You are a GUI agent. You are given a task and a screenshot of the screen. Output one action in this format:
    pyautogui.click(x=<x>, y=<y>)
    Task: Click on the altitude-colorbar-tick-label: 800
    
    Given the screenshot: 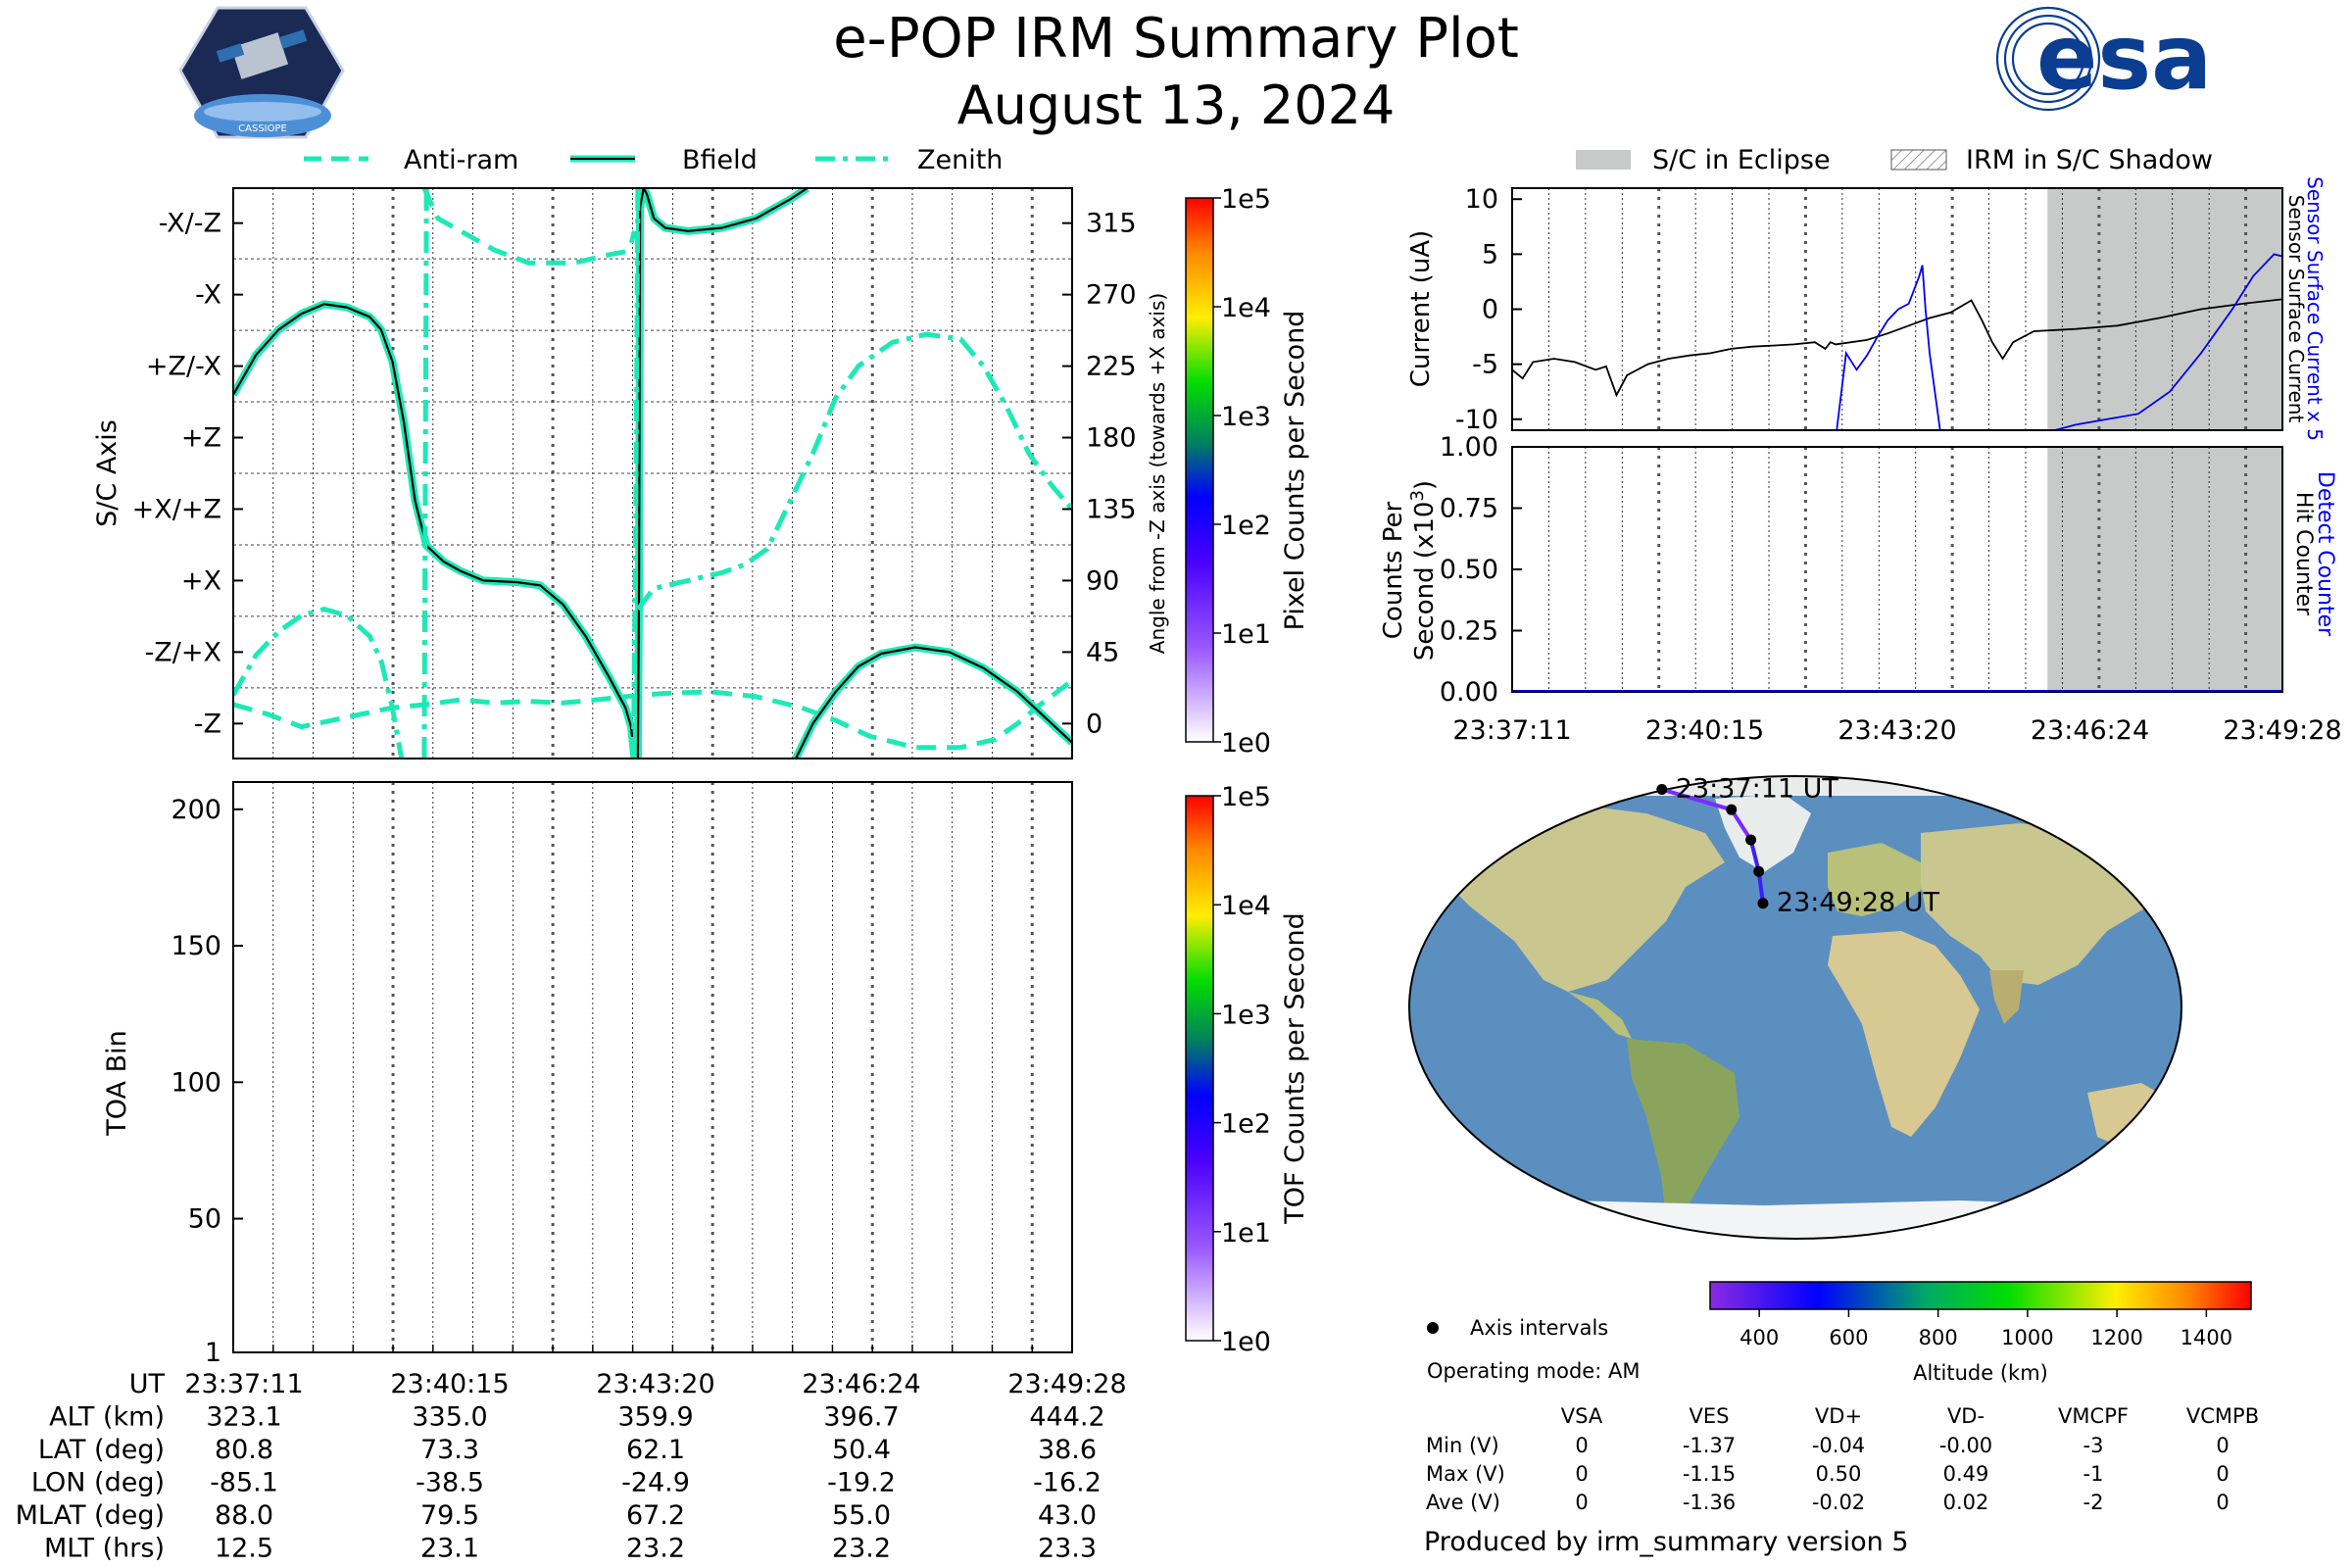 What is the action you would take?
    pyautogui.click(x=1938, y=1337)
    